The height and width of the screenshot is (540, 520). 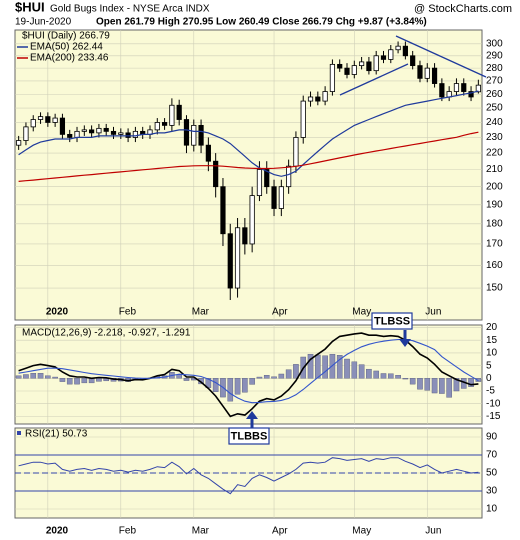 I want to click on y-tick-label: 180, so click(x=494, y=223).